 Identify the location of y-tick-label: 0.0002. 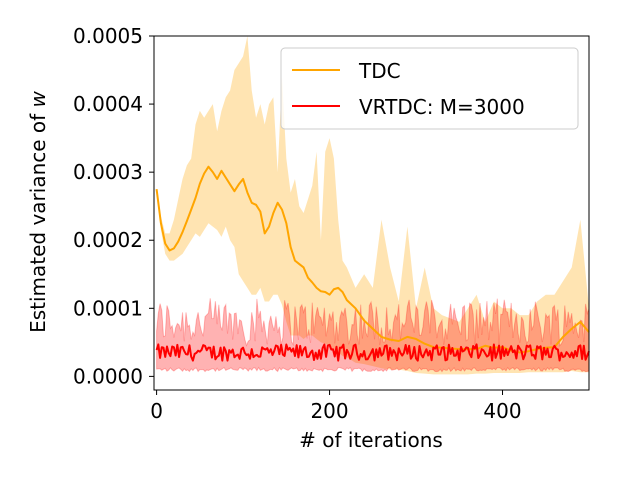
(108, 240).